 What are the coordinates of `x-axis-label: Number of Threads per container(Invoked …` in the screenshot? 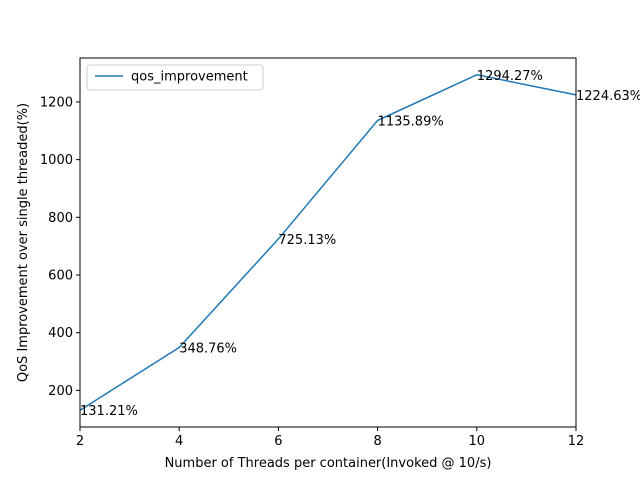 It's located at (328, 463).